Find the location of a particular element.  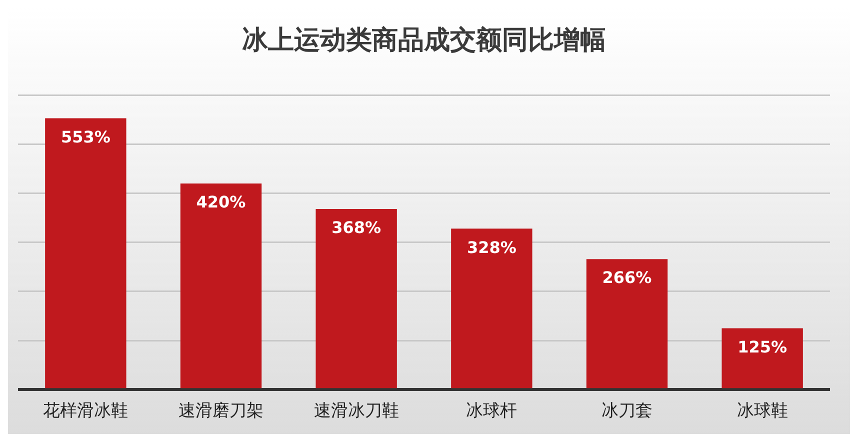

x-tick-label: 冰球鞋 is located at coordinates (762, 411).